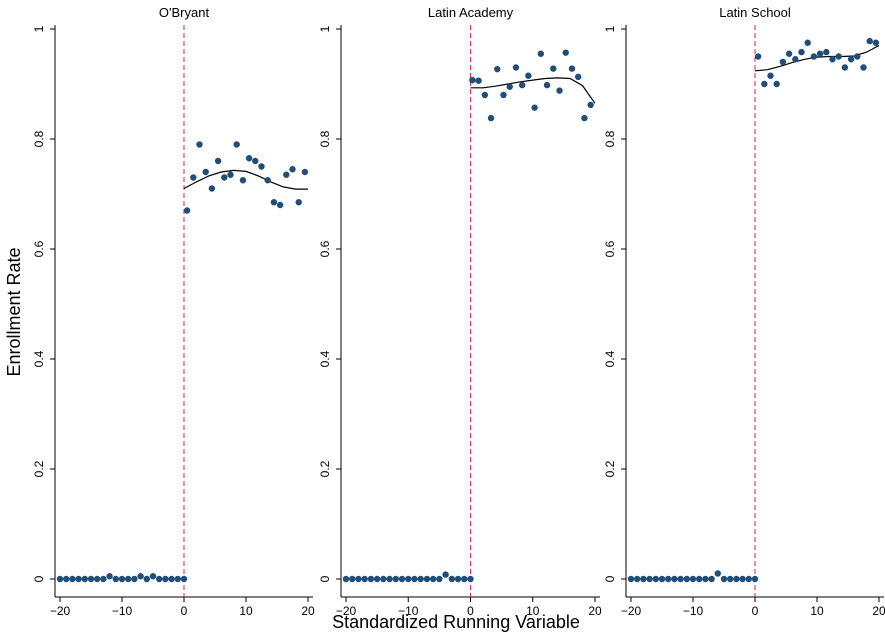 Image resolution: width=885 pixels, height=638 pixels. Describe the element at coordinates (456, 622) in the screenshot. I see `x-axis-title: Standardized Running Variable` at that location.